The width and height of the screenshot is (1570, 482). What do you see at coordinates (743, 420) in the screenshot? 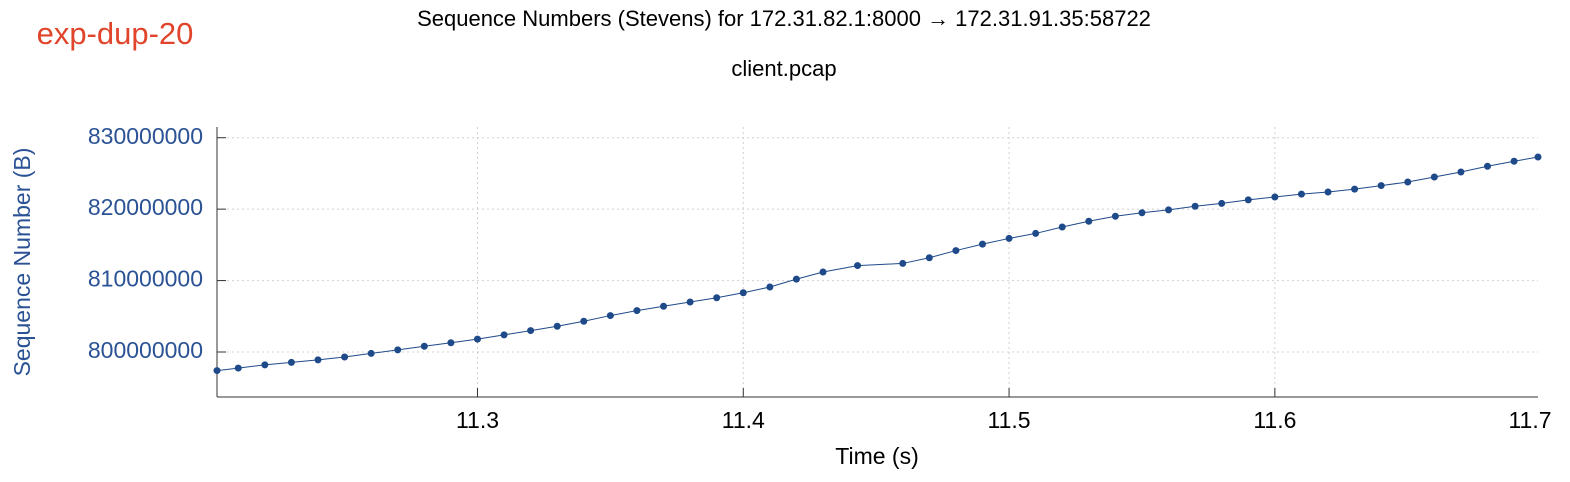
I see `x-tick-label: 11.4` at bounding box center [743, 420].